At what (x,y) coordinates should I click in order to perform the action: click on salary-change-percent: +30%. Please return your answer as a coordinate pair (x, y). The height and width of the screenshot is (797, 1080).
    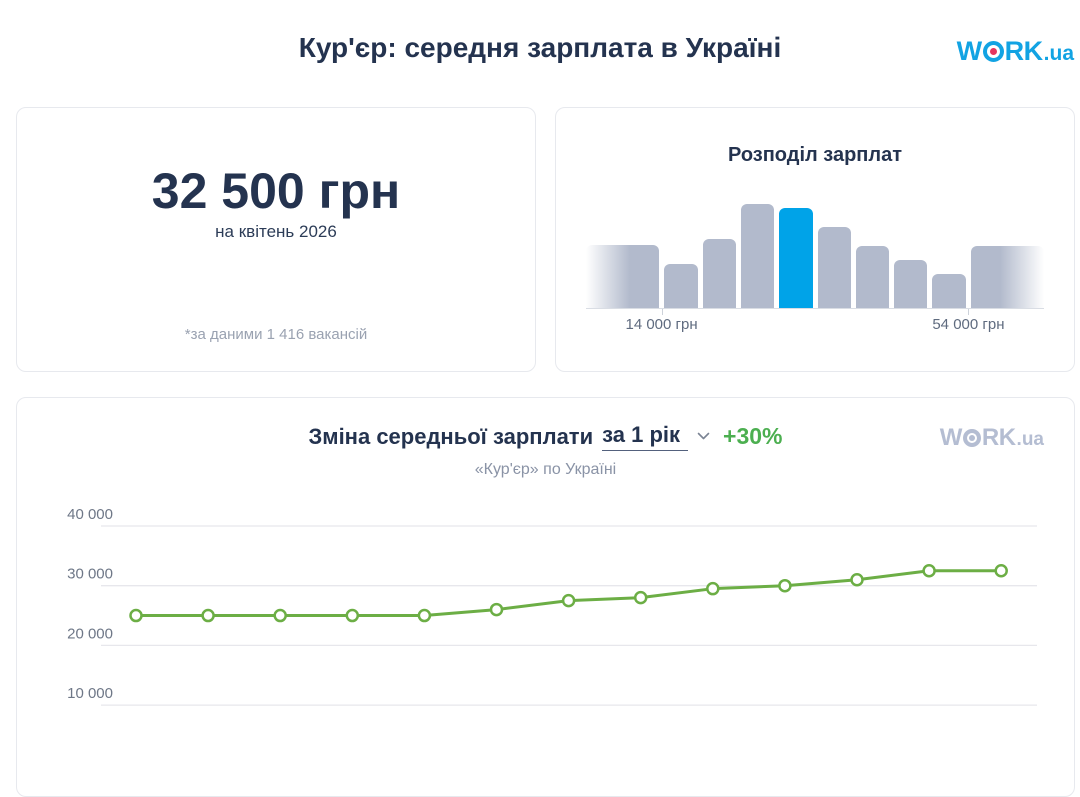
    Looking at the image, I should click on (753, 436).